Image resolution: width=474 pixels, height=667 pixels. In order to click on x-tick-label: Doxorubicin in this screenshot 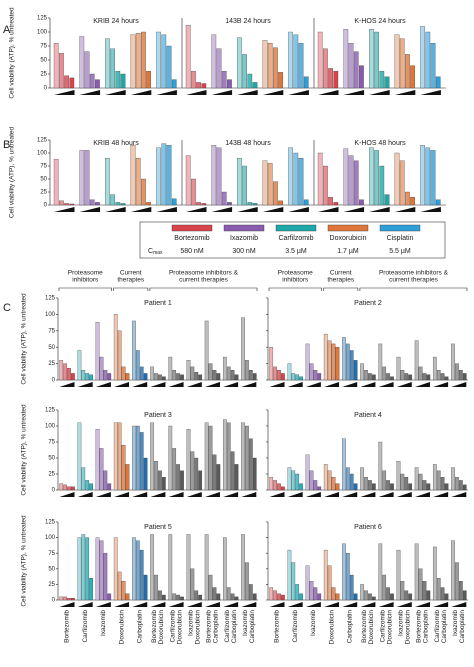, I will do `click(121, 627)`.